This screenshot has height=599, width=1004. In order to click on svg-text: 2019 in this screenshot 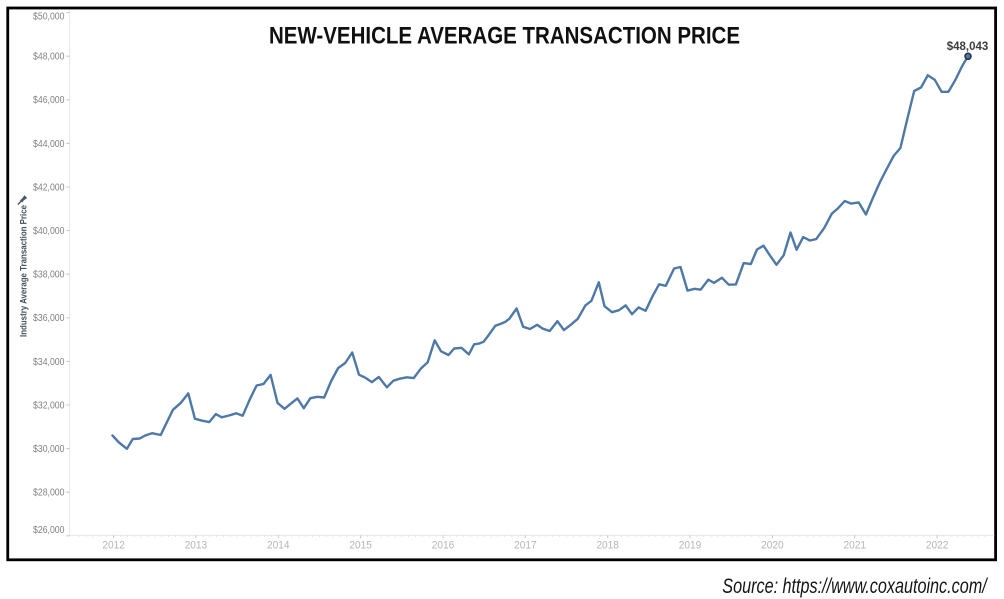, I will do `click(690, 546)`.